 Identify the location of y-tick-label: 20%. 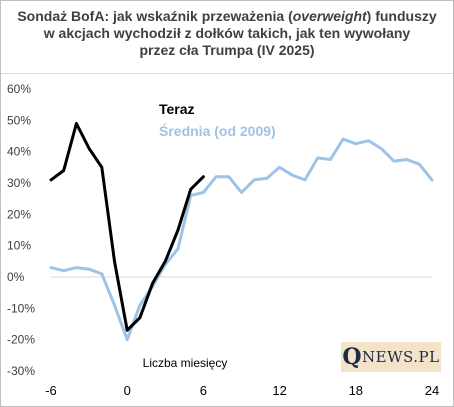
(19, 214).